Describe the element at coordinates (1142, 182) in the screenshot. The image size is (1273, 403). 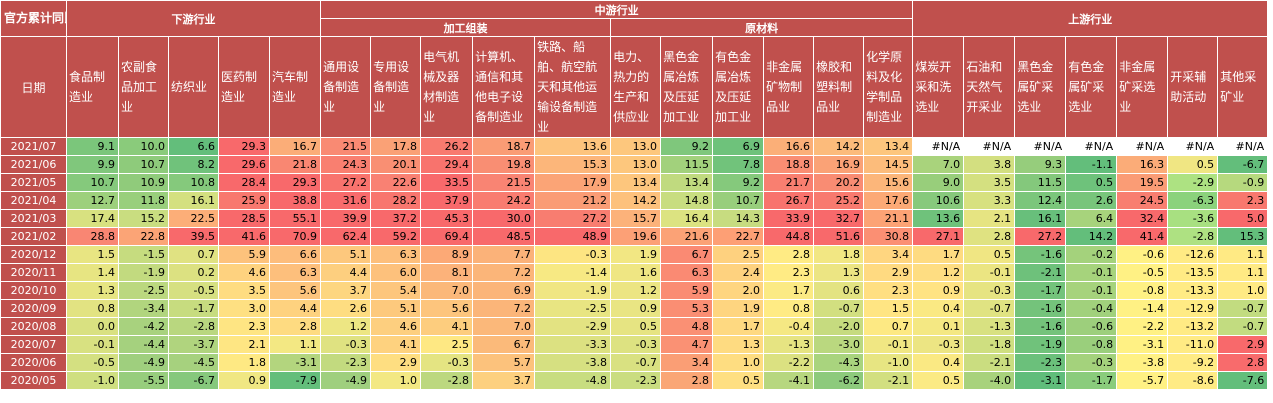
I see `data-cell: 19.5` at that location.